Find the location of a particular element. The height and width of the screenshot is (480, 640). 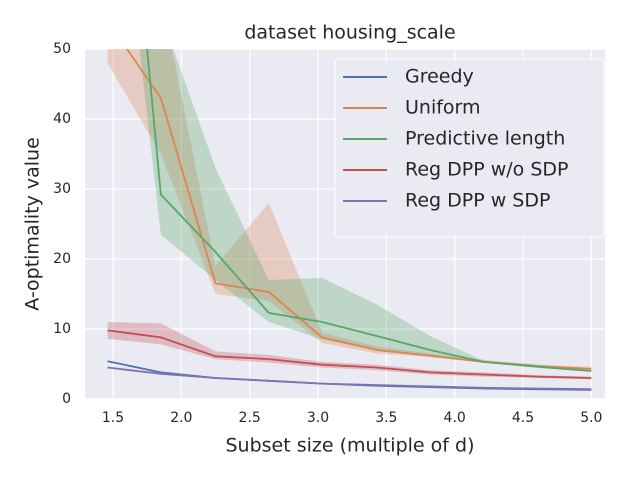

y-tick-label: 50 is located at coordinates (62, 49).